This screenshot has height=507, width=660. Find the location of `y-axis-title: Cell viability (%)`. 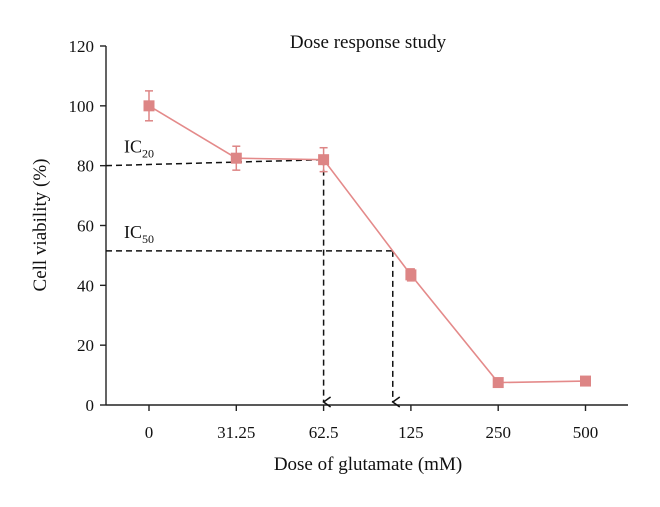

y-axis-title: Cell viability (%) is located at coordinates (40, 225).